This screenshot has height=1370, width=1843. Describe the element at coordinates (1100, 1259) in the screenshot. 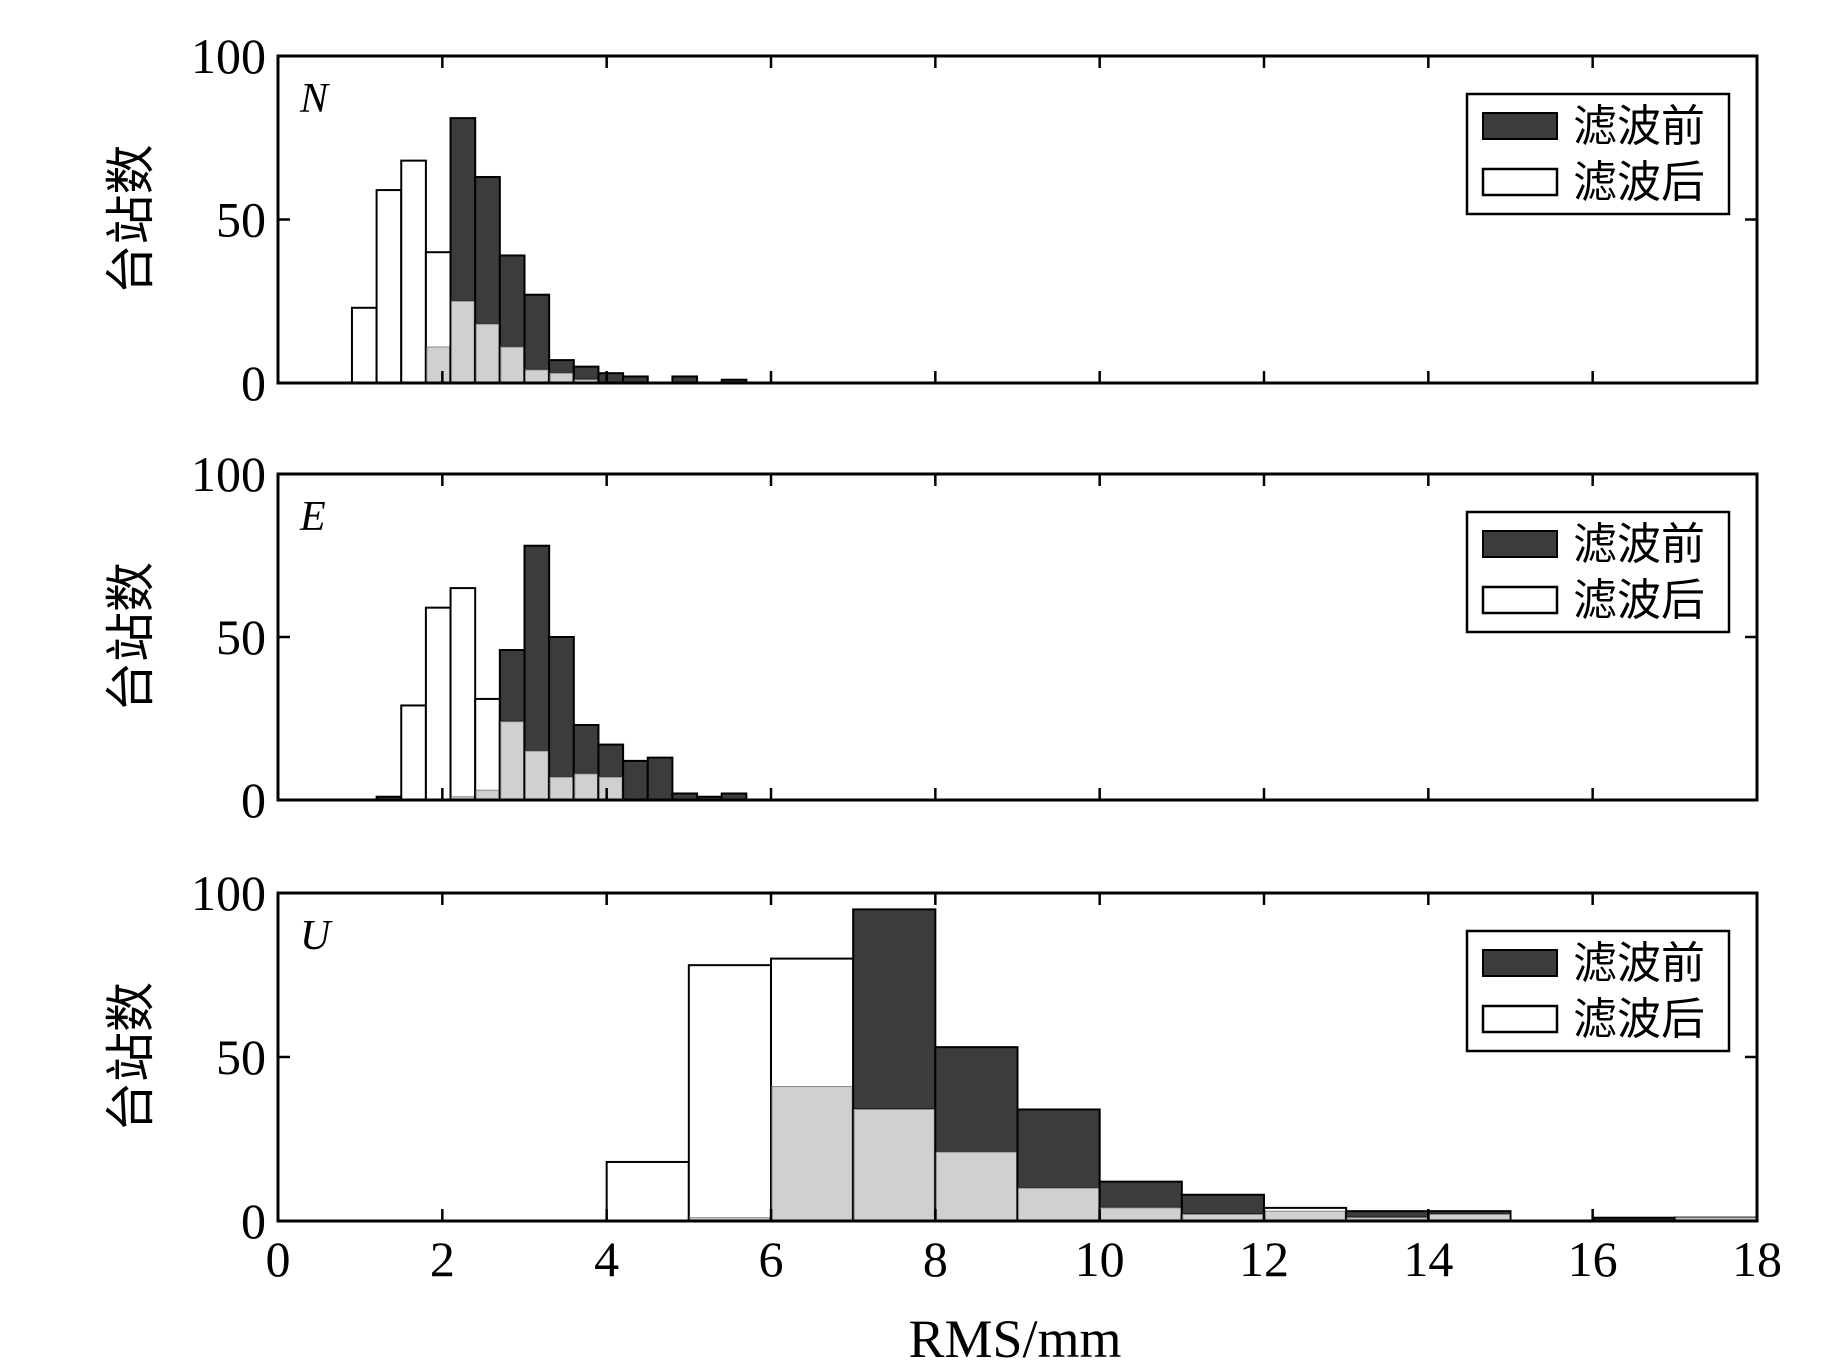

I see `x-tick-label: 10` at that location.